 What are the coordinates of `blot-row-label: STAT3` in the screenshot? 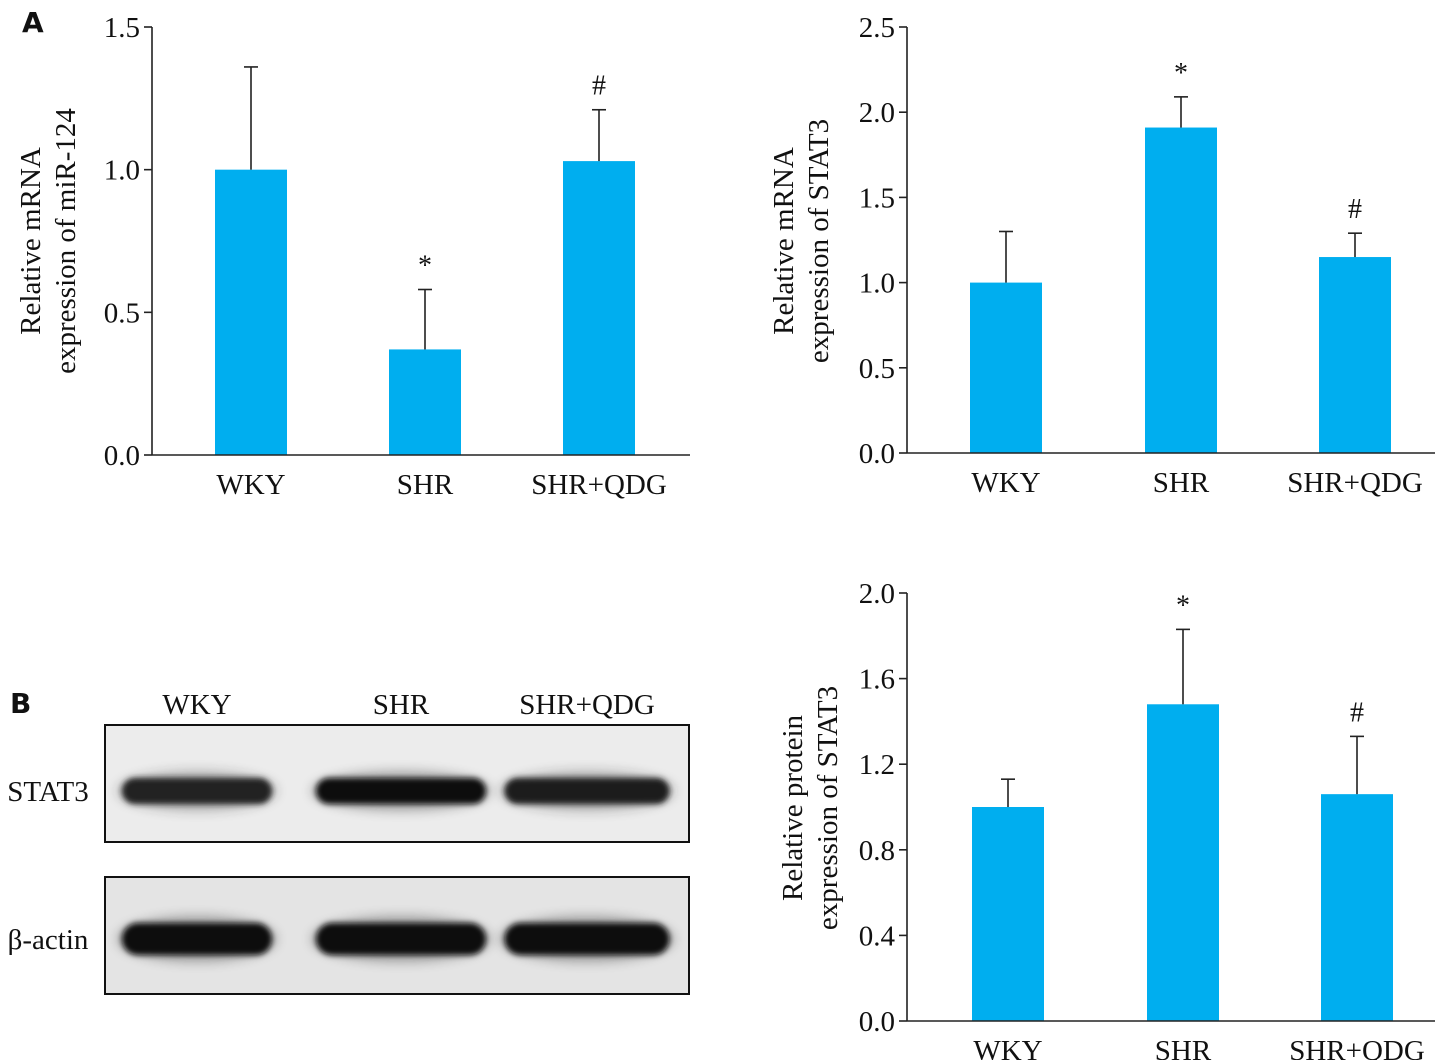 It's located at (47, 792).